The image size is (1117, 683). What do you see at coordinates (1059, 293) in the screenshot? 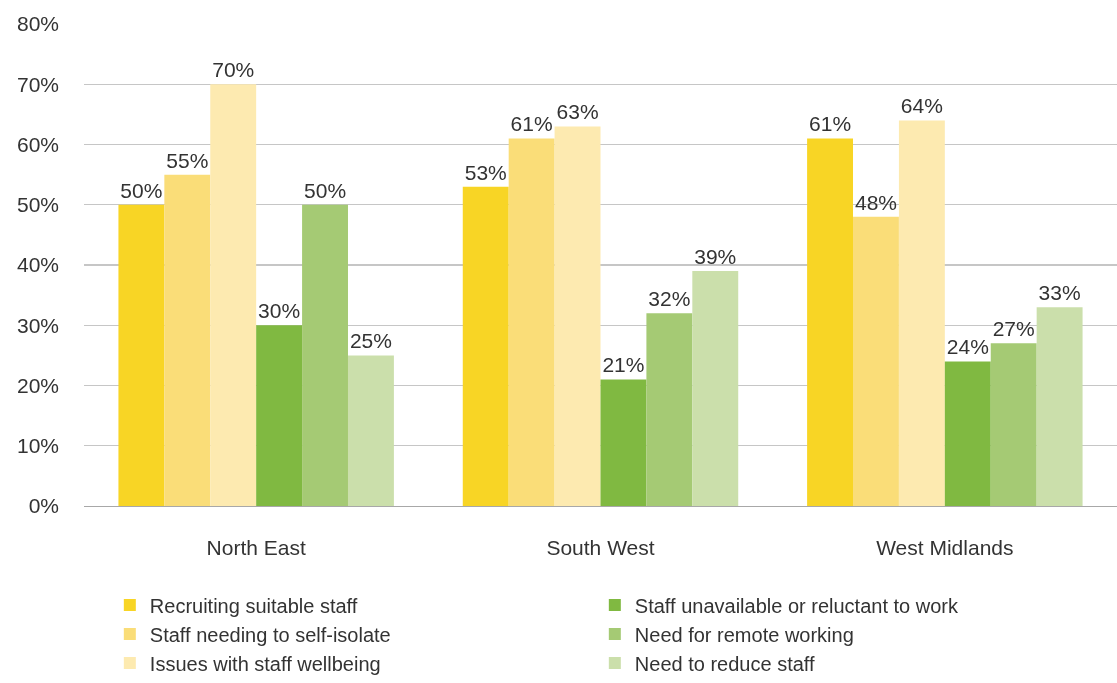
I see `data-label: 33%` at bounding box center [1059, 293].